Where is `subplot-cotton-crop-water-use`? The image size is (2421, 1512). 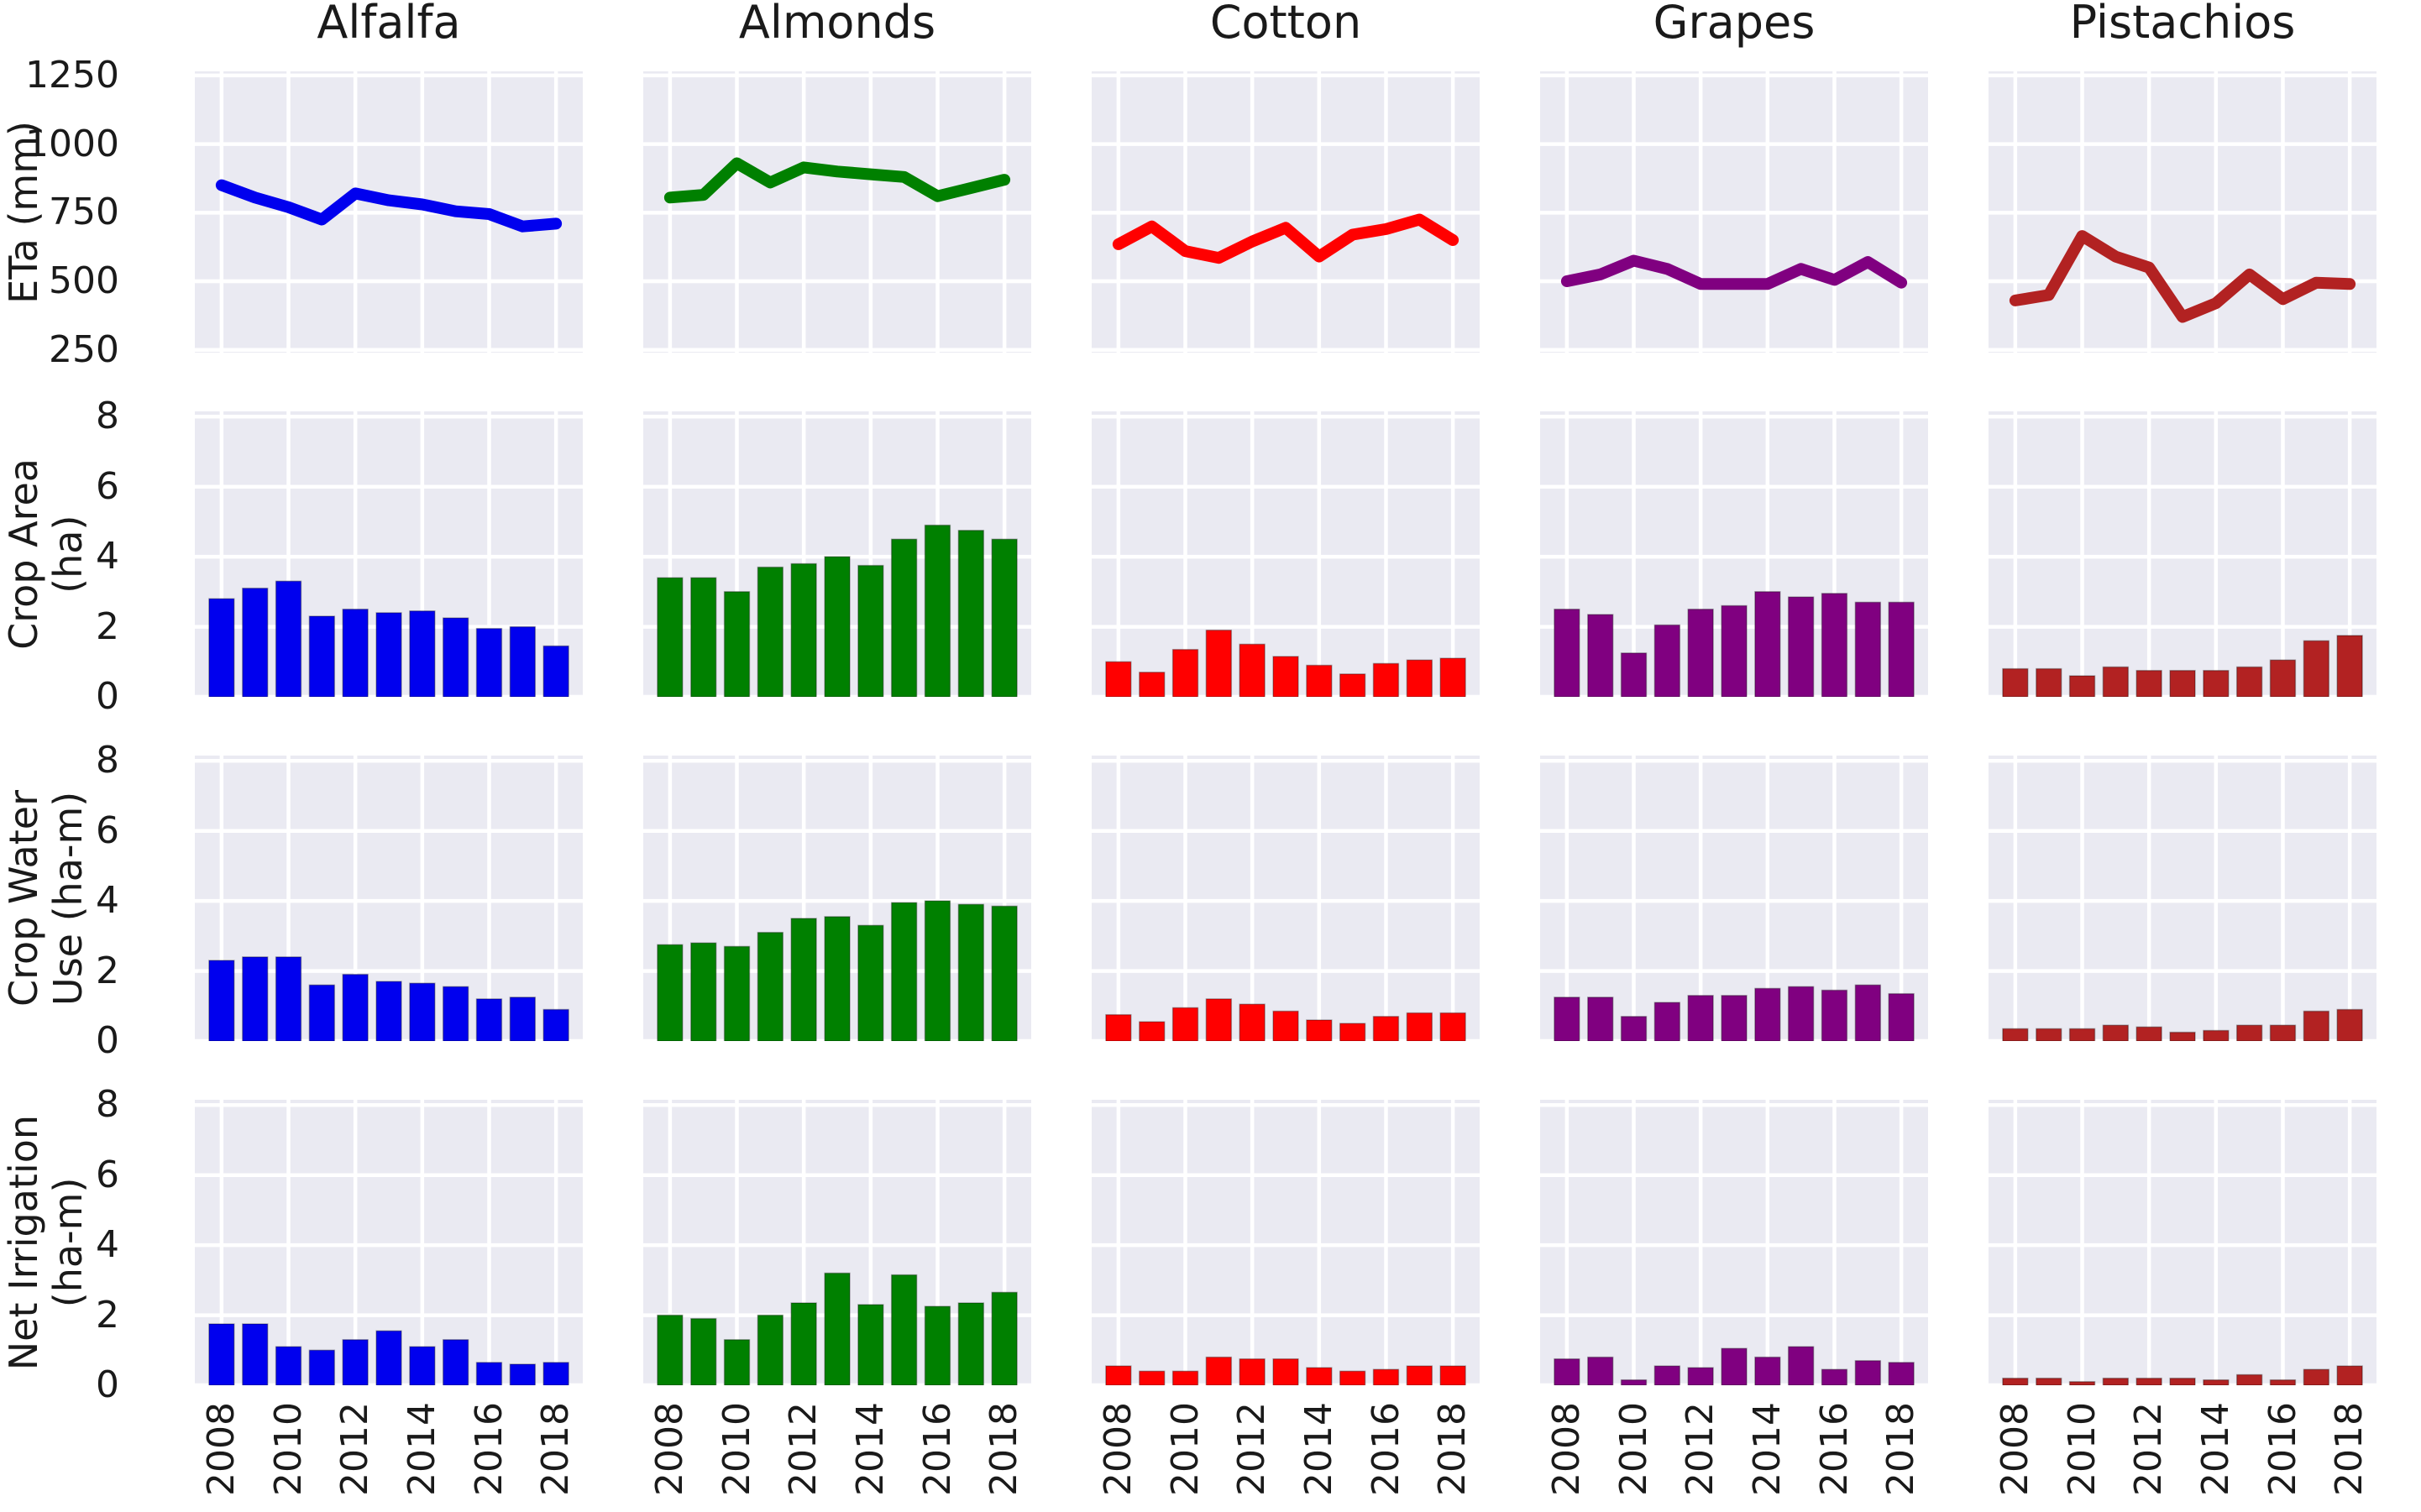
subplot-cotton-crop-water-use is located at coordinates (1286, 898).